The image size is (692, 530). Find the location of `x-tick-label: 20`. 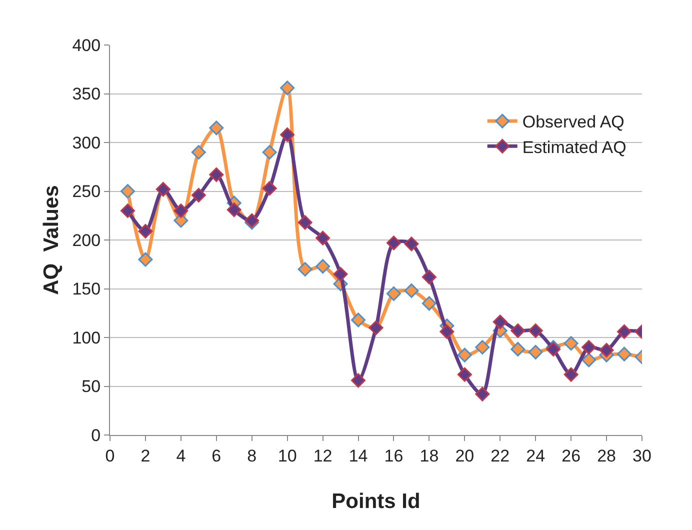

x-tick-label: 20 is located at coordinates (464, 456).